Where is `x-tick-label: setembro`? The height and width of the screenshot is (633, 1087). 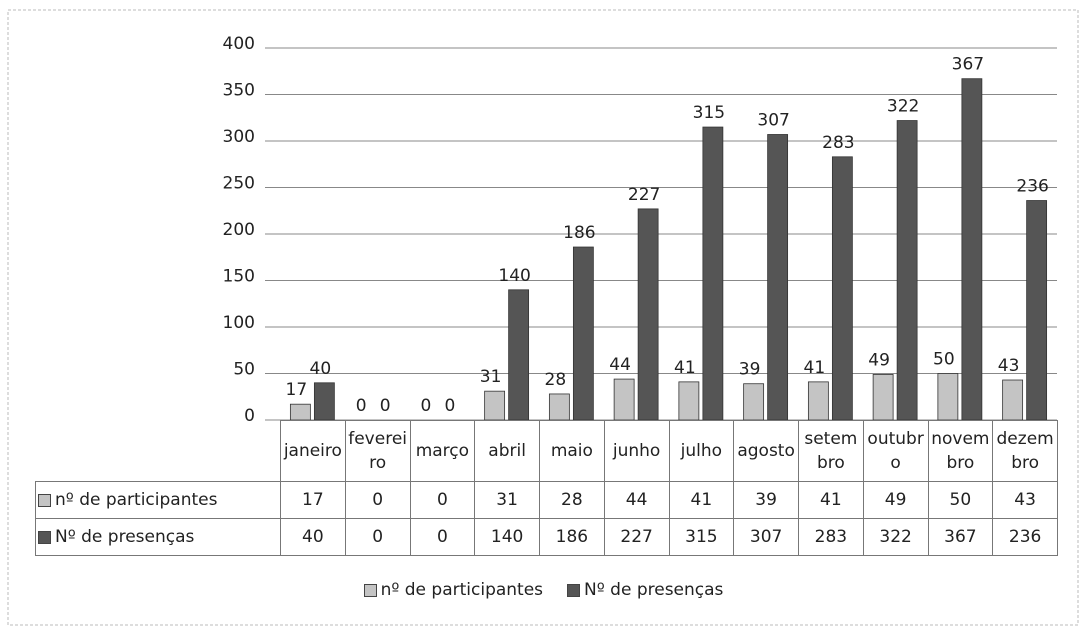
x-tick-label: setembro is located at coordinates (831, 451).